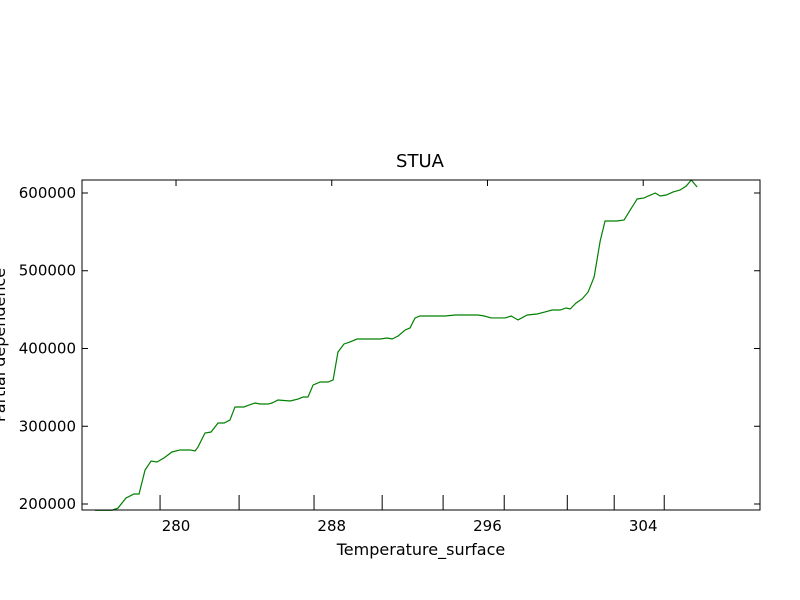 This screenshot has width=800, height=600. Describe the element at coordinates (47, 348) in the screenshot. I see `y-tick-label: 400000` at that location.